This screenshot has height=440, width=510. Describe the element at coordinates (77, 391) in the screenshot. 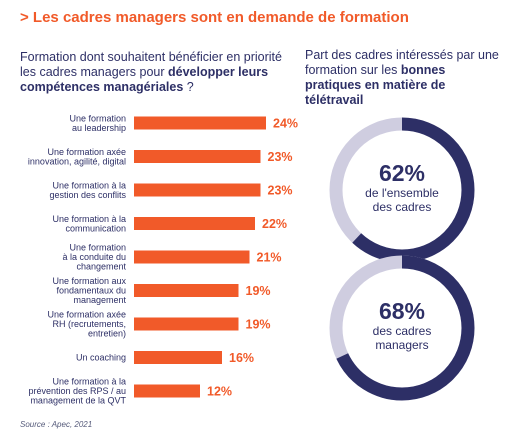

I see `bar-category-label-8-line-1: prévention des RPS / au` at that location.